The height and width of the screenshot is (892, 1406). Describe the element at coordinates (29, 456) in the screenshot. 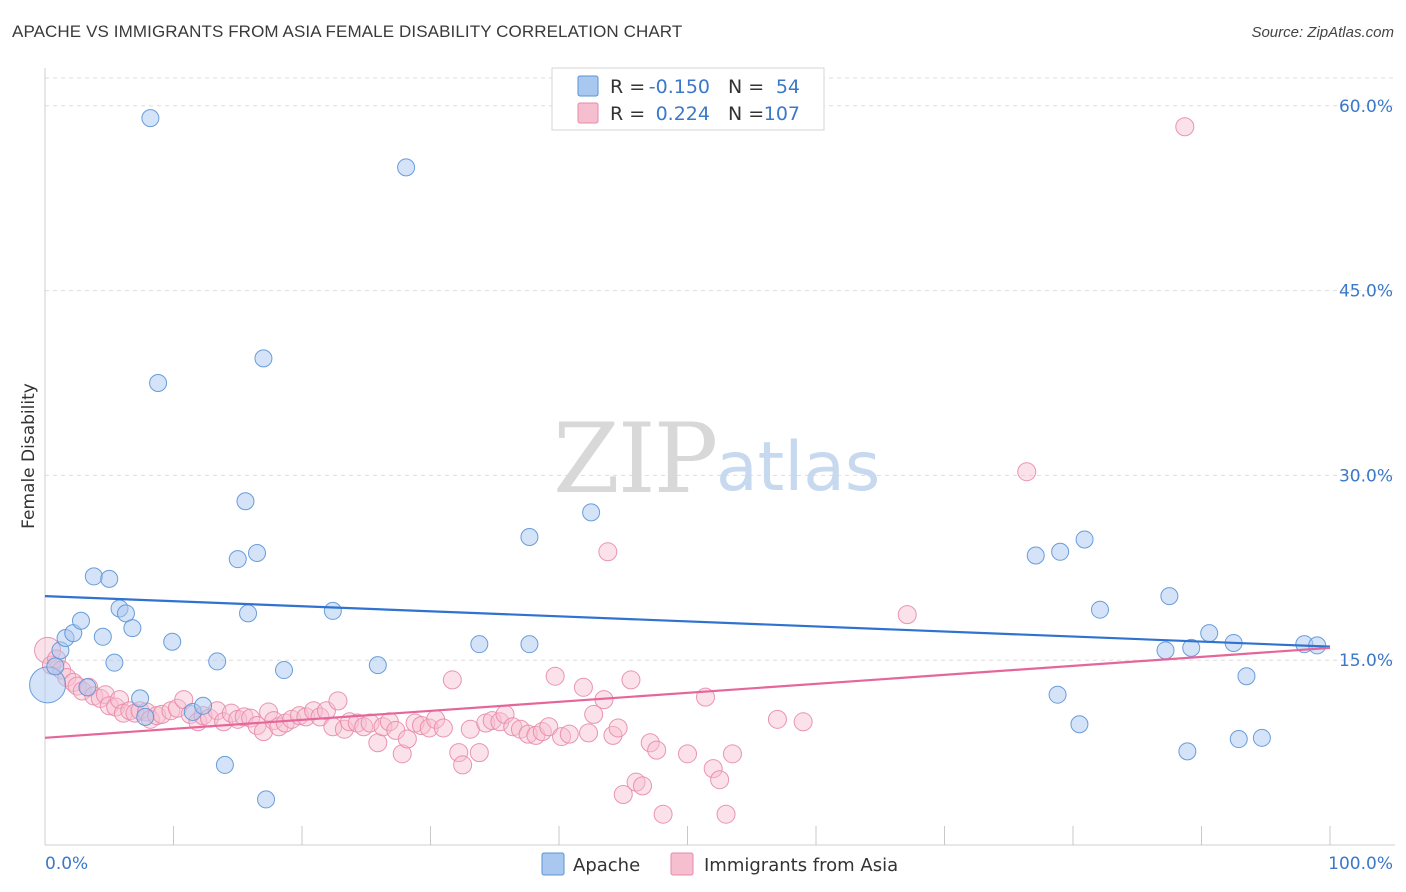

I see `y-axis-title: Female Disability` at that location.